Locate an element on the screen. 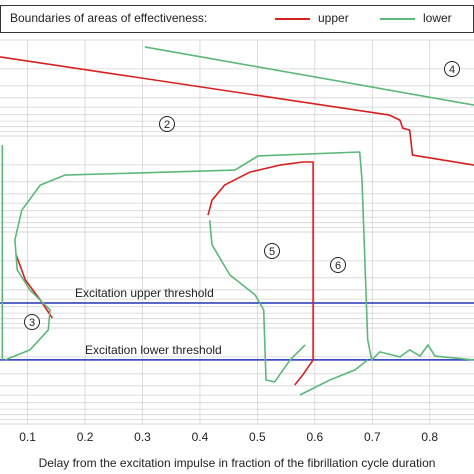 The width and height of the screenshot is (474, 474). region-label: 5 is located at coordinates (272, 252).